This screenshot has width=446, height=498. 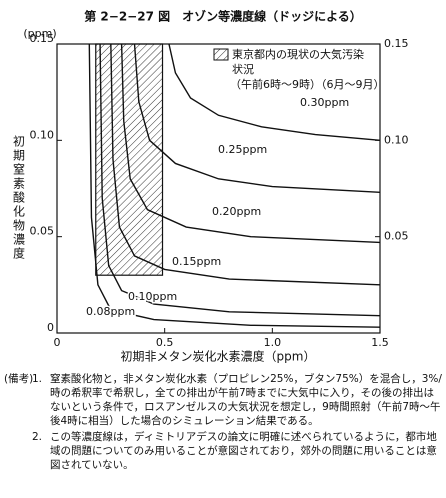 I want to click on isopleth-label: 0.20ppm, so click(x=236, y=211).